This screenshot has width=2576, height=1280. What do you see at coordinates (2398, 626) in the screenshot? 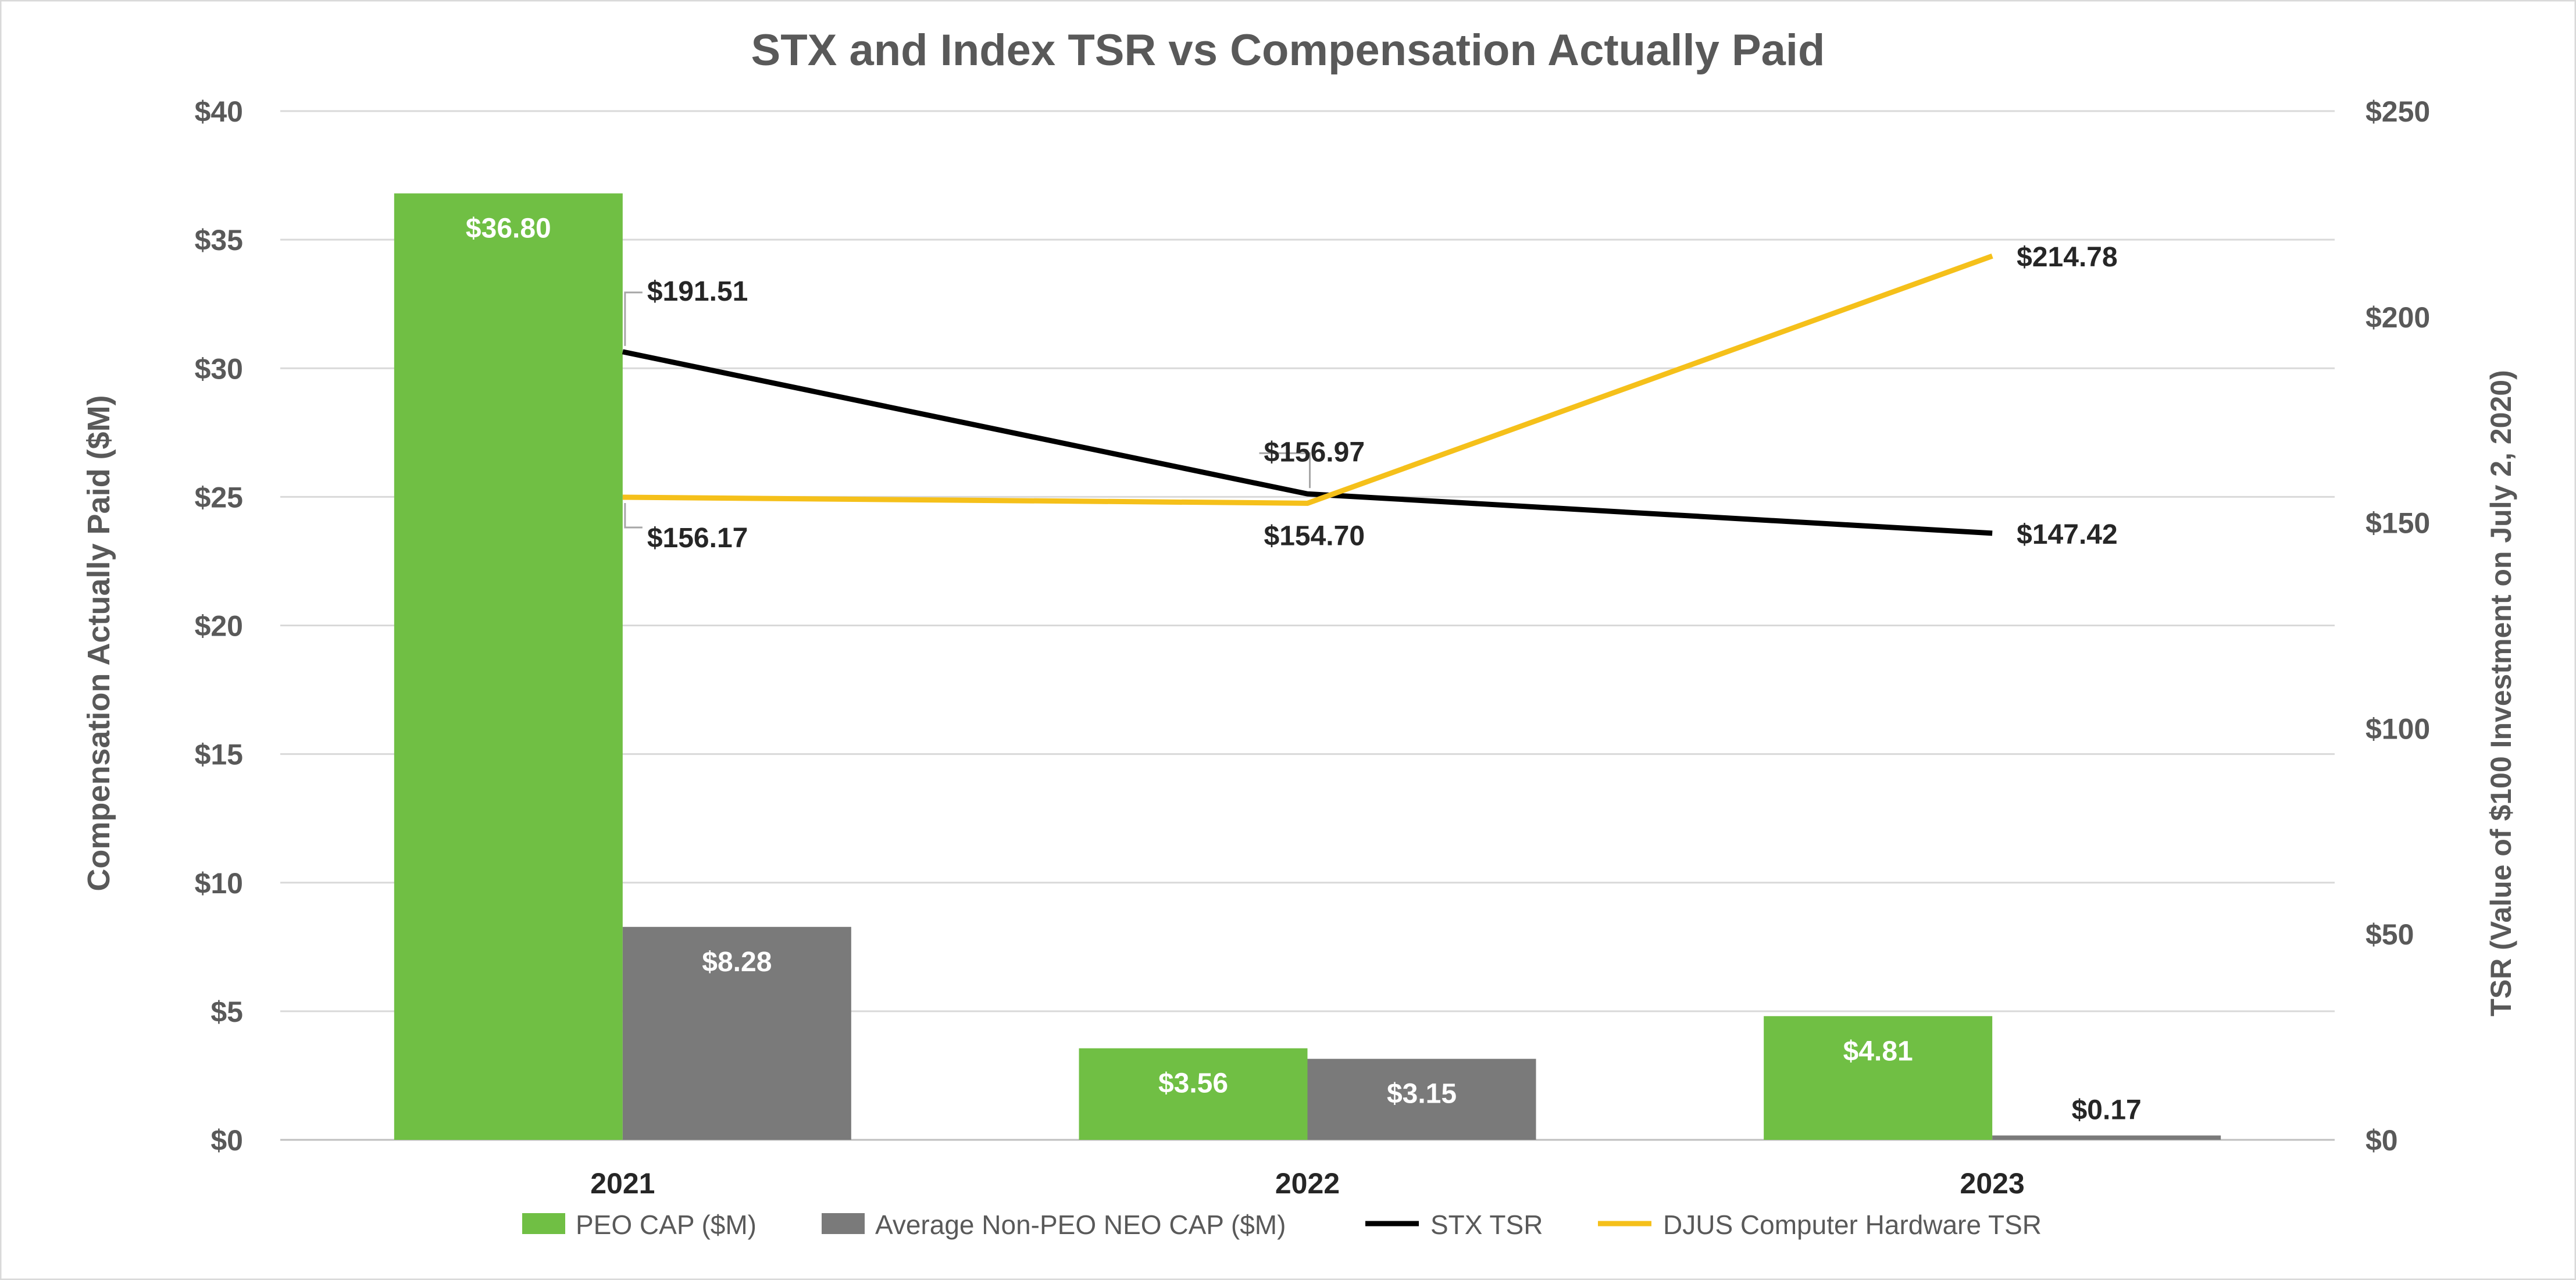
I see `y-axis-right-ticks: $0 $50 $100 $150 $200 $250` at bounding box center [2398, 626].